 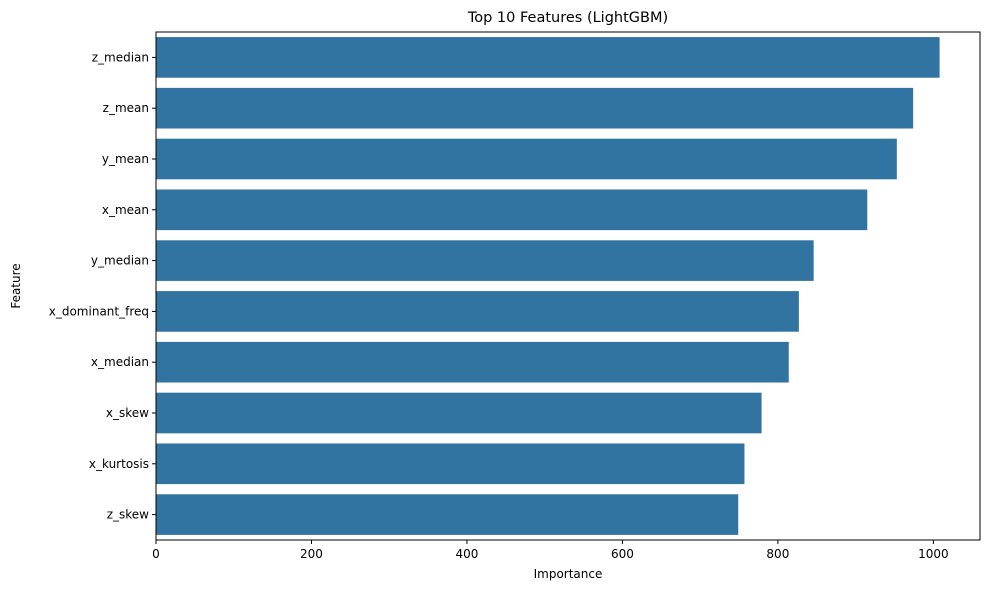 I want to click on y-tick-label: y_median, so click(x=120, y=261).